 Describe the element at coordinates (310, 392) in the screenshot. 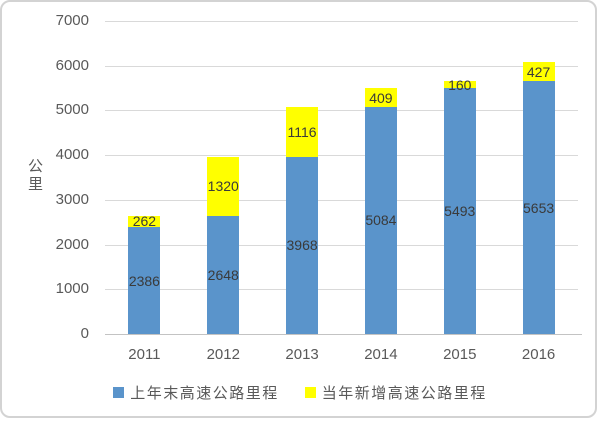

I see `legend-swatch-yellow` at that location.